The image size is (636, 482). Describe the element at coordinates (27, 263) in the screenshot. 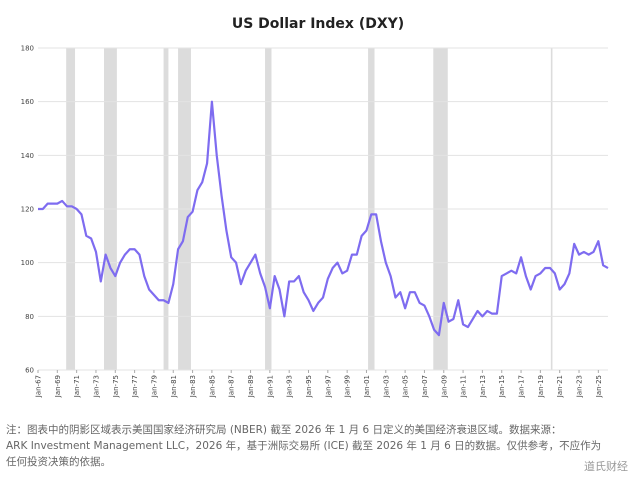

I see `y-tick-label: 100` at that location.